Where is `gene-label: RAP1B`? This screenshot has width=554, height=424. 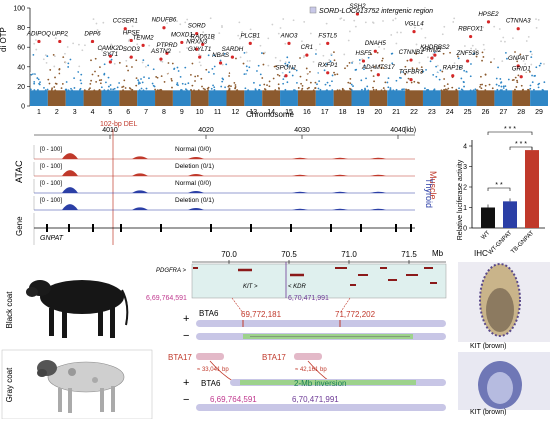 gene-label: RAP1B is located at coordinates (453, 68).